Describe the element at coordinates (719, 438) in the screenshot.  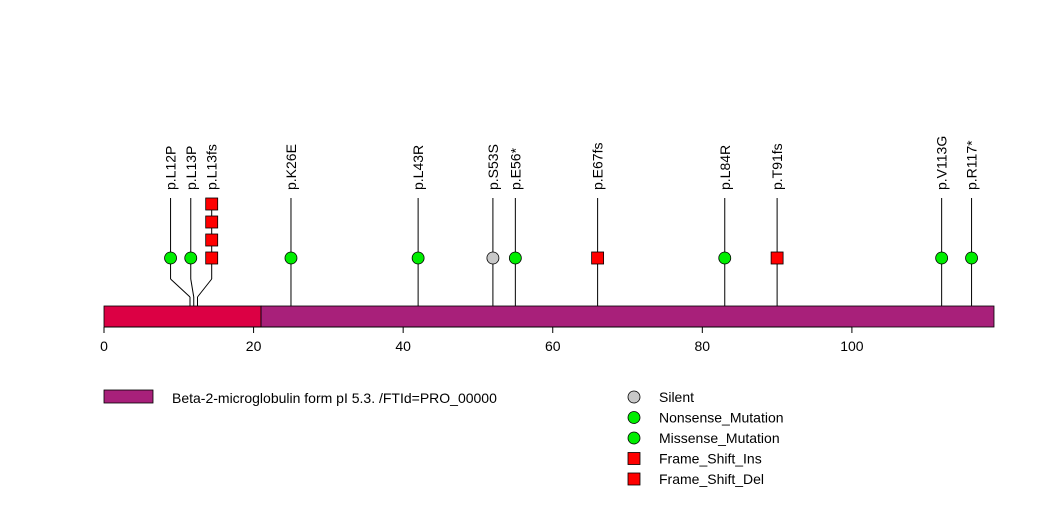
I see `legend-item-label: Missense_Mutation` at that location.